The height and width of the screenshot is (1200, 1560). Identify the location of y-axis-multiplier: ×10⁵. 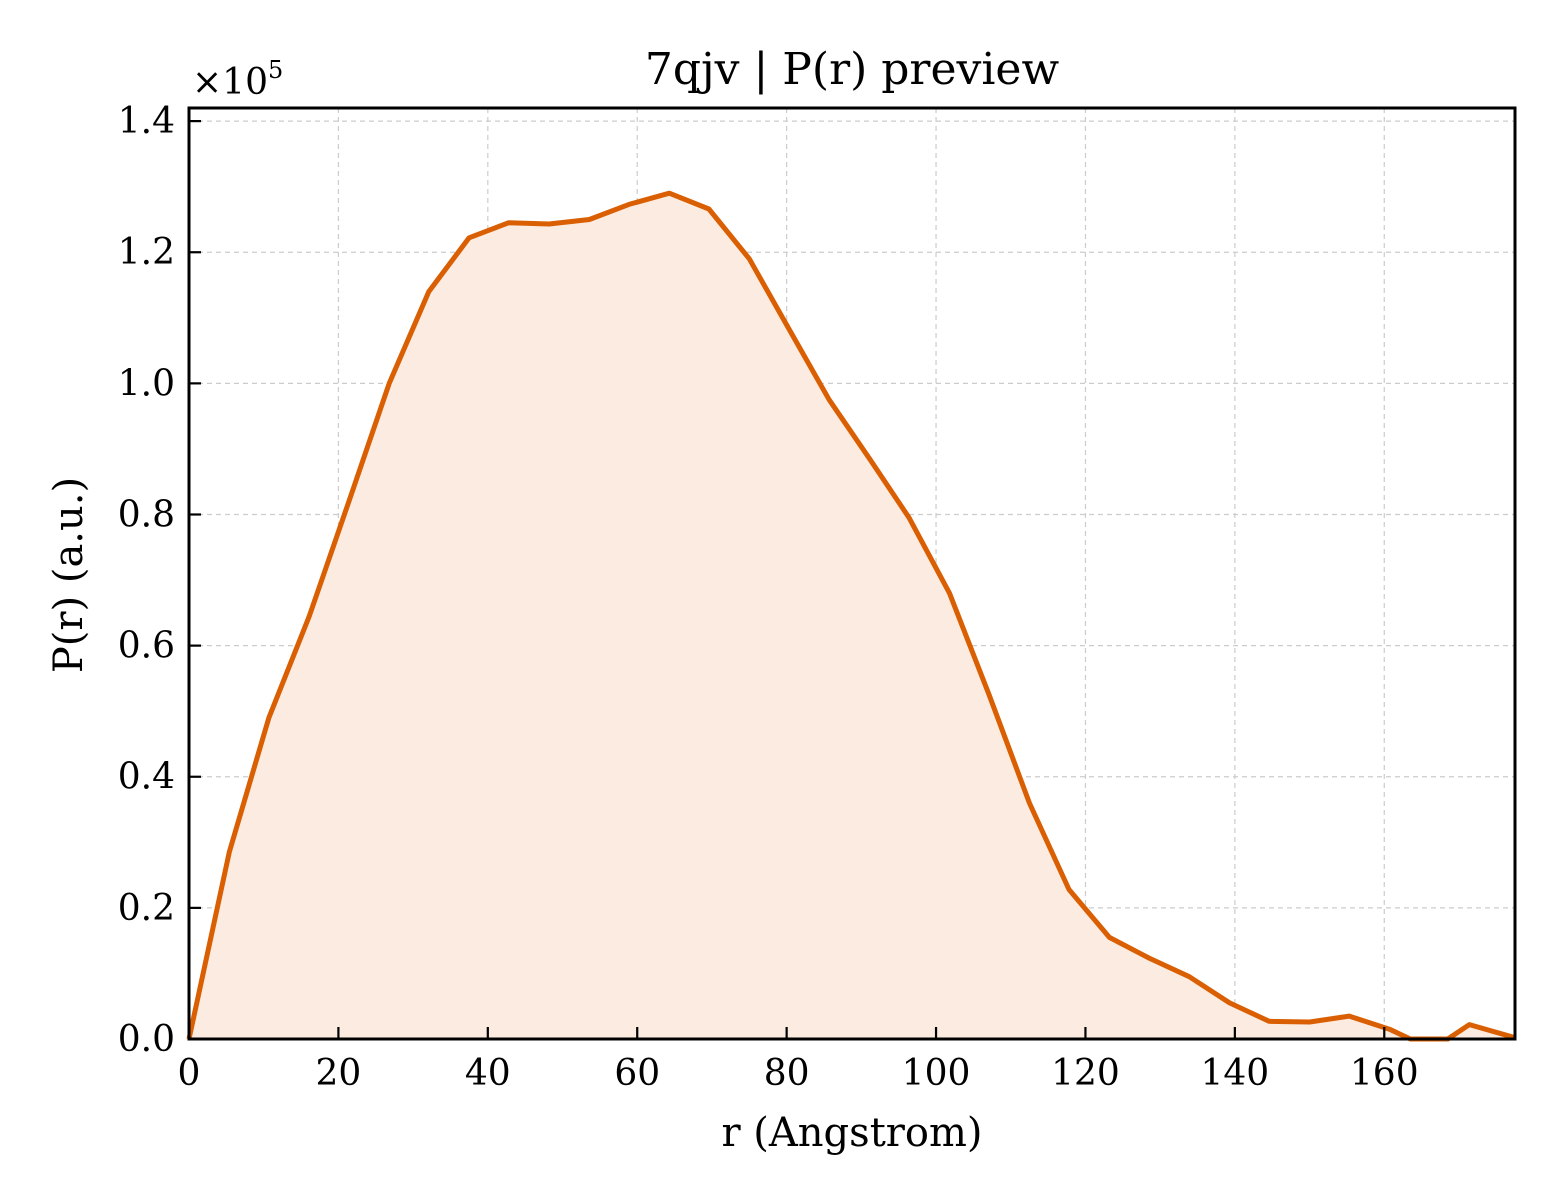
(237, 79).